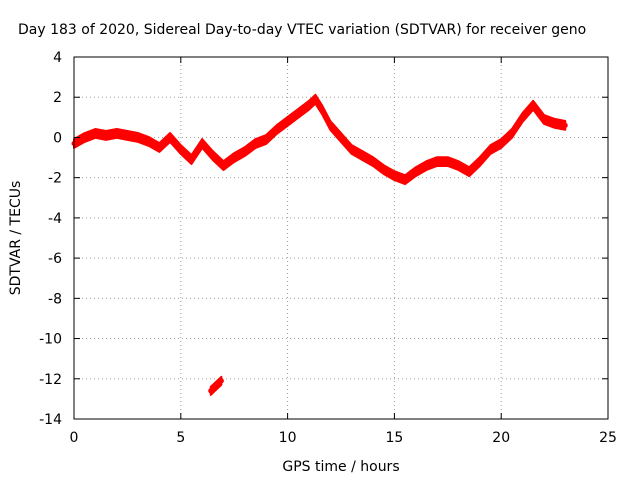  Describe the element at coordinates (340, 467) in the screenshot. I see `x-axis-label: GPS time / hours` at that location.